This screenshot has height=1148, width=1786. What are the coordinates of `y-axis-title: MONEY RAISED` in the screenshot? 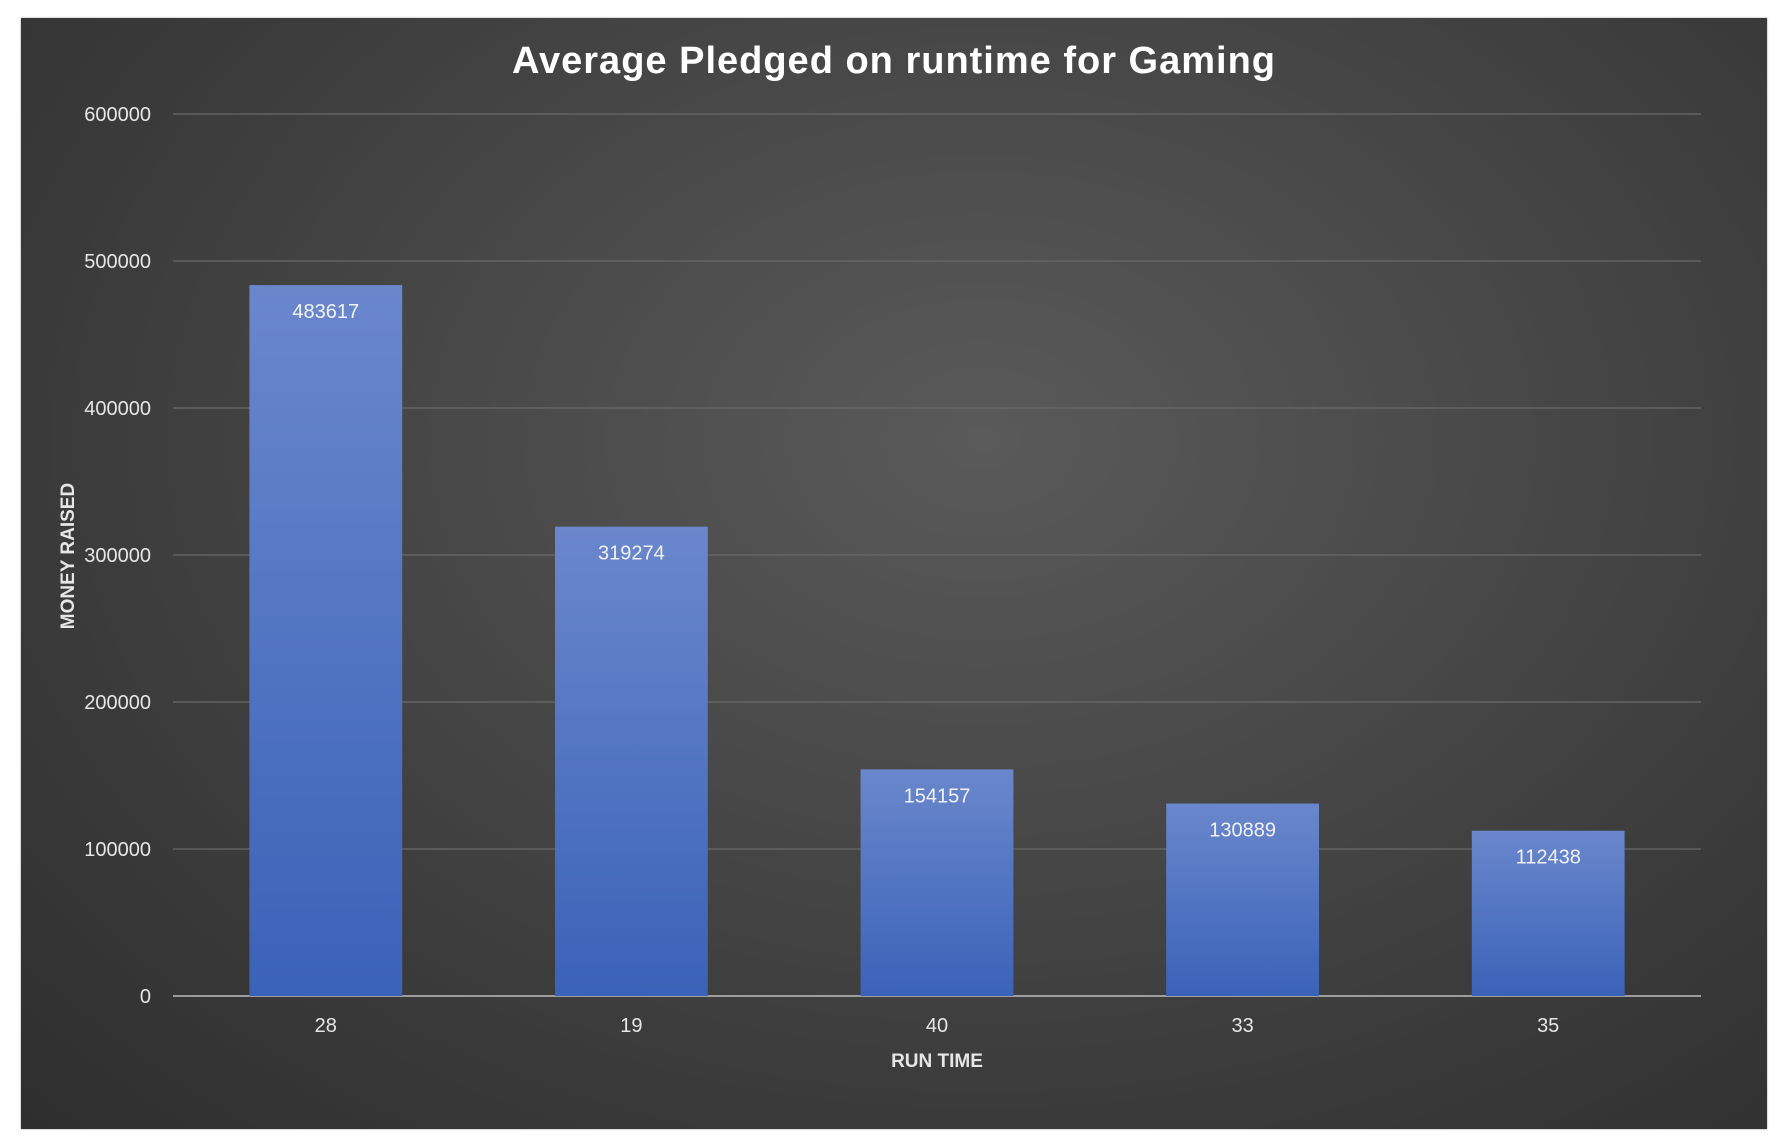 It's located at (68, 556).